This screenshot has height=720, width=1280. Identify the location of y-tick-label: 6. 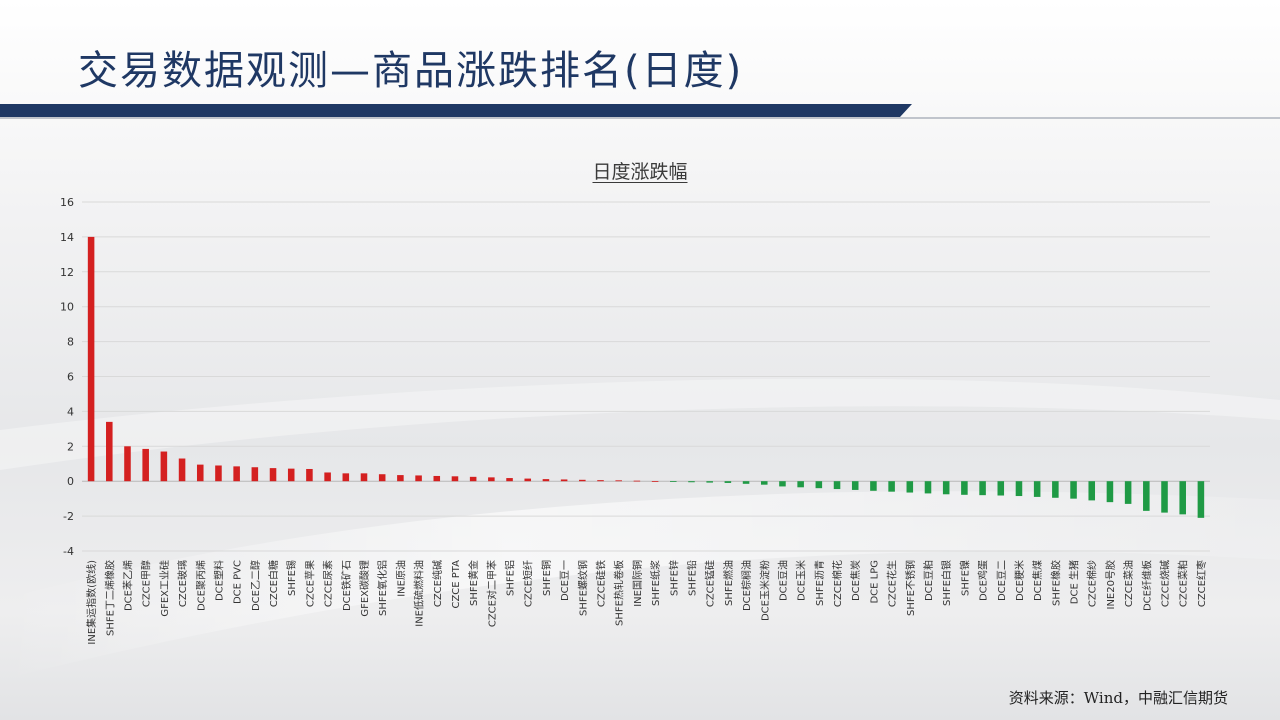
(70, 377).